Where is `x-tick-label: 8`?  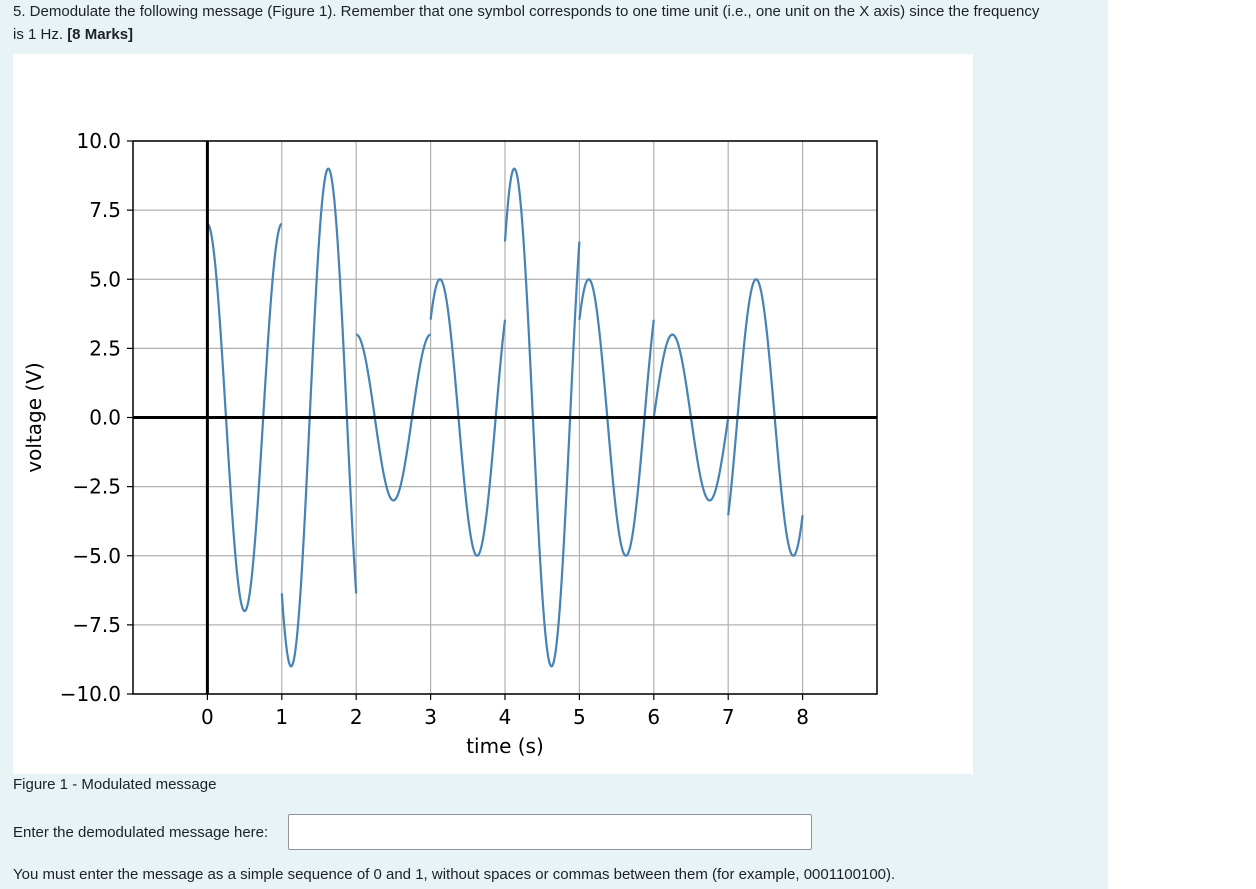 x-tick-label: 8 is located at coordinates (802, 717).